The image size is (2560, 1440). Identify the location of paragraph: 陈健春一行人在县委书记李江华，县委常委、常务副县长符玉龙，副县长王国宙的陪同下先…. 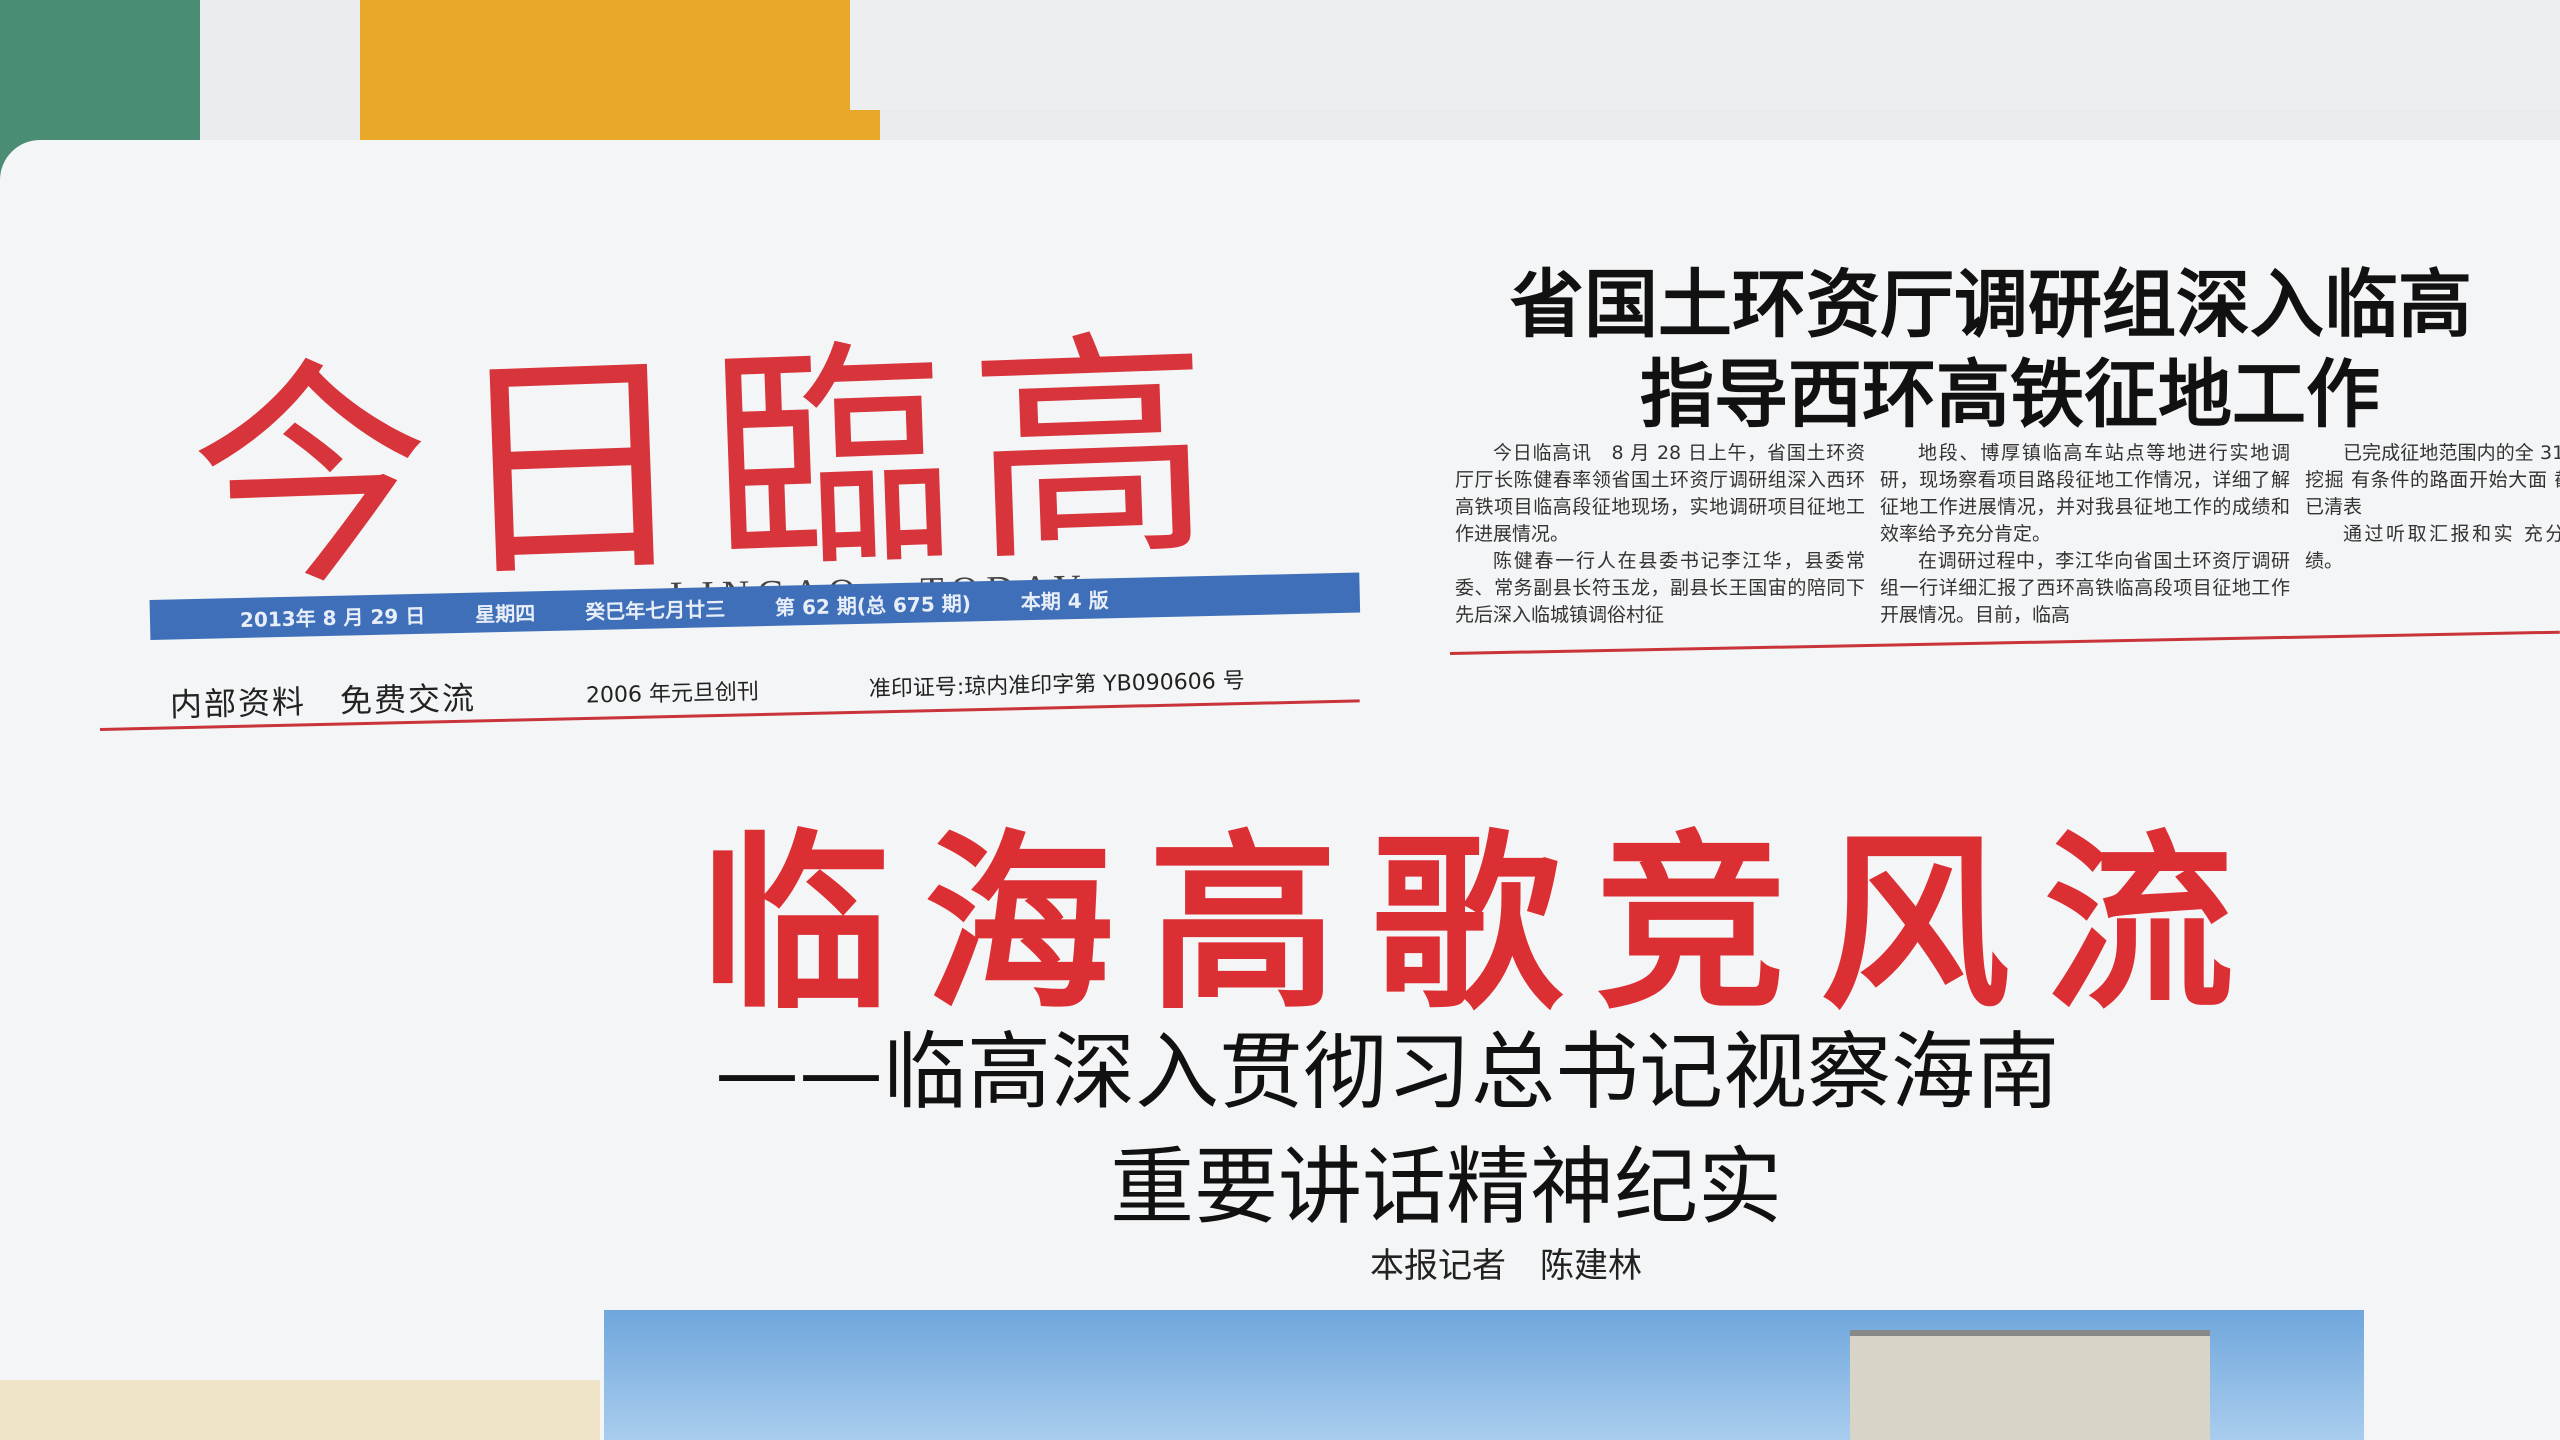
(1660, 588).